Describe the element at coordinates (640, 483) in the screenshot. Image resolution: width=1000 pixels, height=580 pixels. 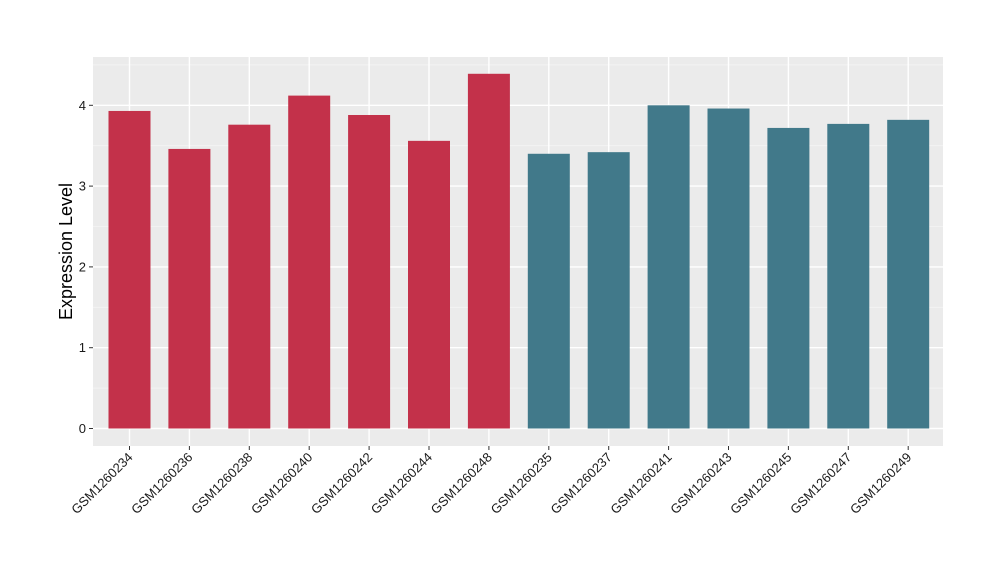
I see `x-tick-label: GSM1260241` at that location.